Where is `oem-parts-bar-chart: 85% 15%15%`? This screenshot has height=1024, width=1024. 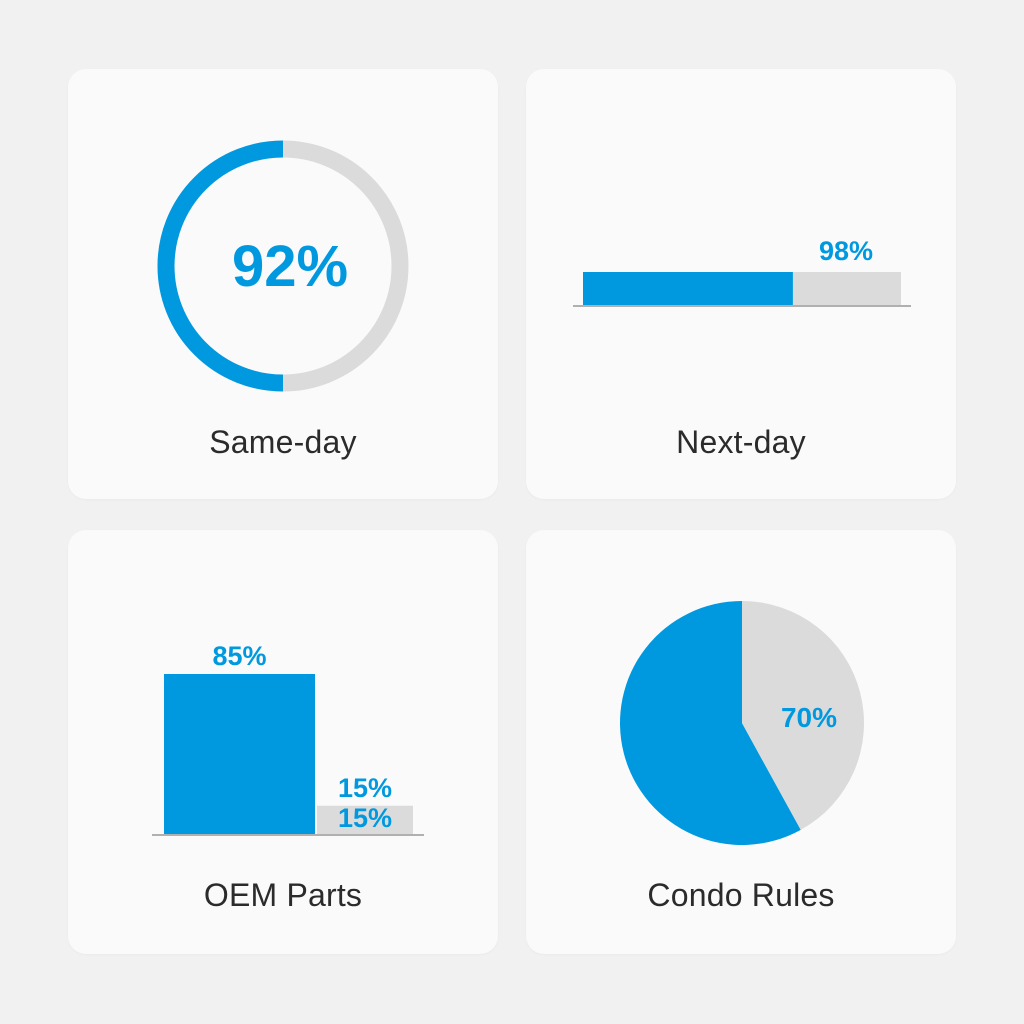 oem-parts-bar-chart: 85% 15%15% is located at coordinates (288, 738).